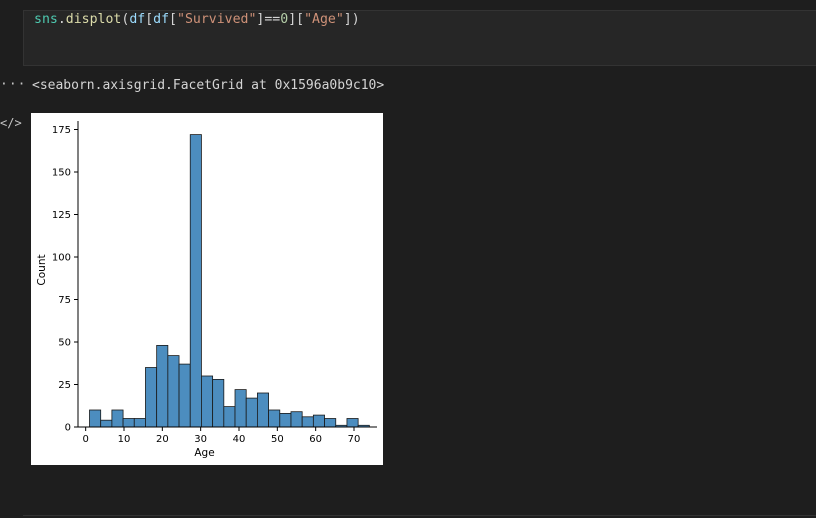  What do you see at coordinates (64, 343) in the screenshot?
I see `y-tick-label: 50` at bounding box center [64, 343].